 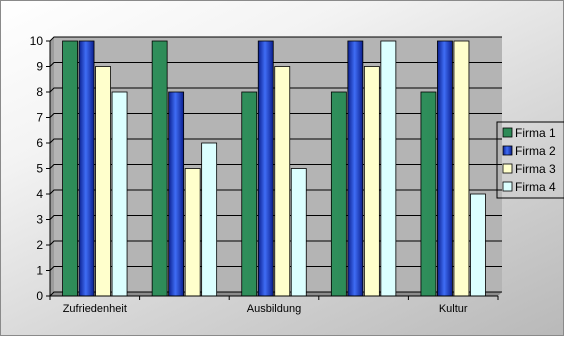 What do you see at coordinates (274, 309) in the screenshot?
I see `x-category-label: Ausbildung` at bounding box center [274, 309].